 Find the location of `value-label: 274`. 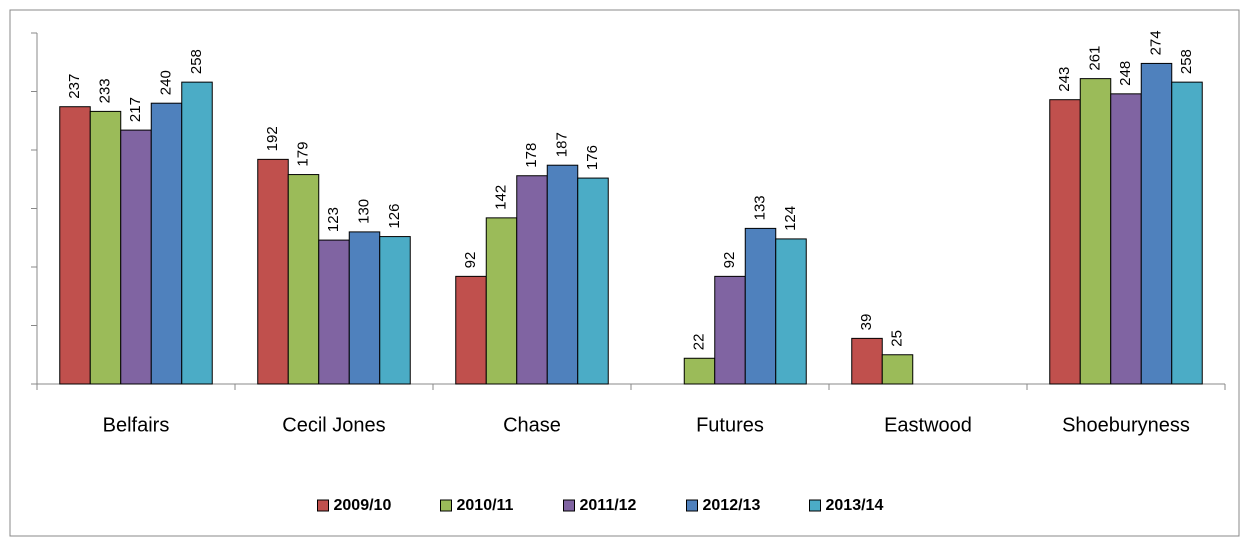

value-label: 274 is located at coordinates (1155, 42).